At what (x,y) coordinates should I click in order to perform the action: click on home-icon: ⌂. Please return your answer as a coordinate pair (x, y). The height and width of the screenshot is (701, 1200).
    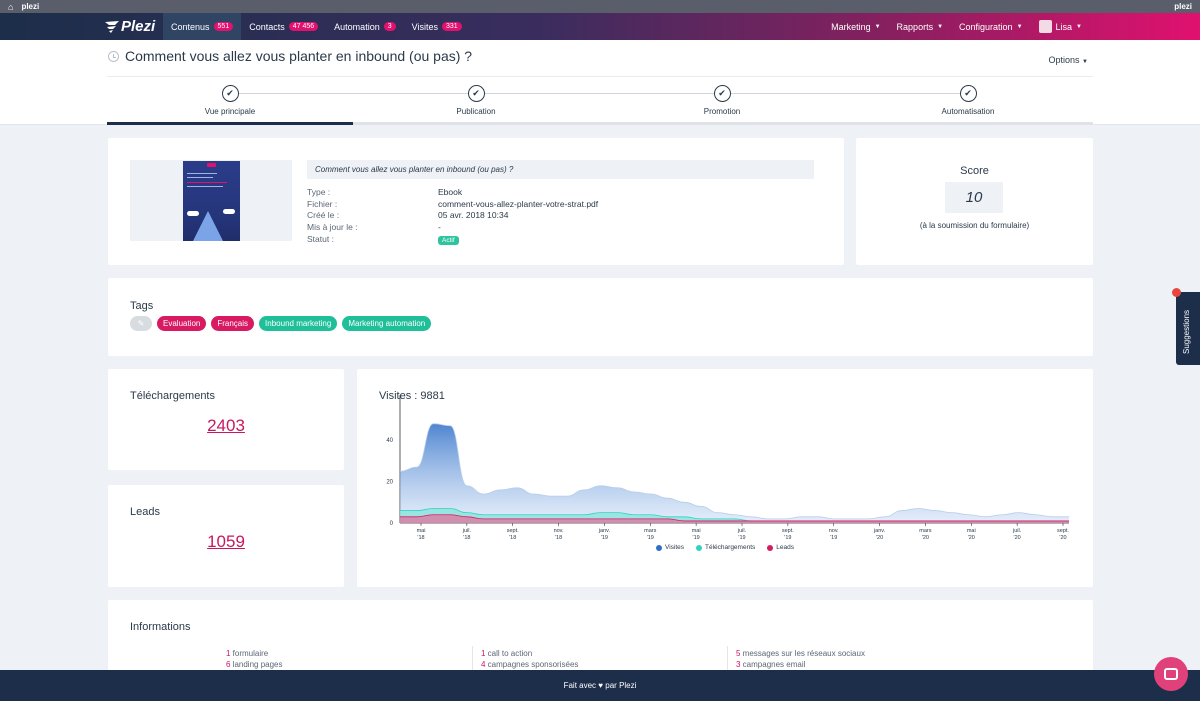
    Looking at the image, I should click on (11, 6).